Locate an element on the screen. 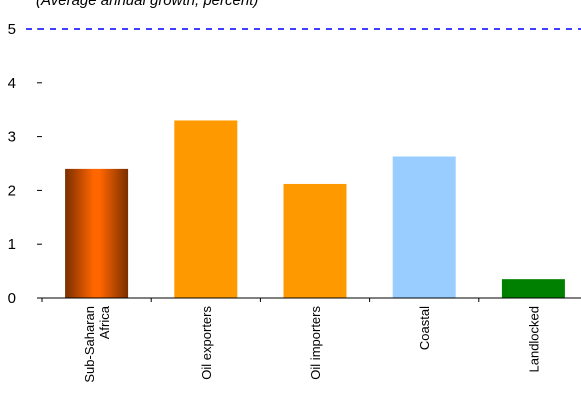  y-tick-label: 0 is located at coordinates (12, 298).